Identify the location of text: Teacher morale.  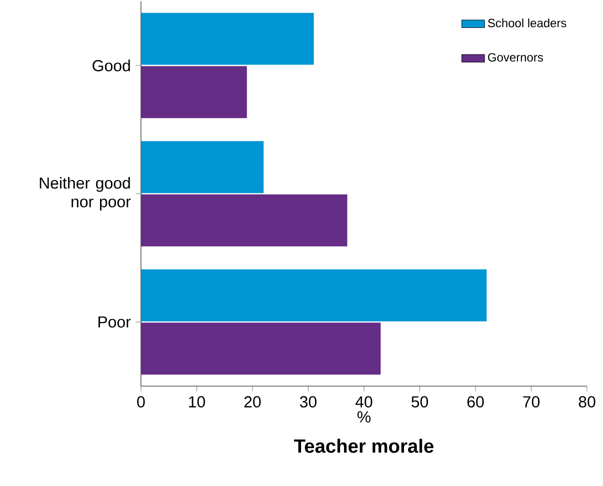
(364, 445).